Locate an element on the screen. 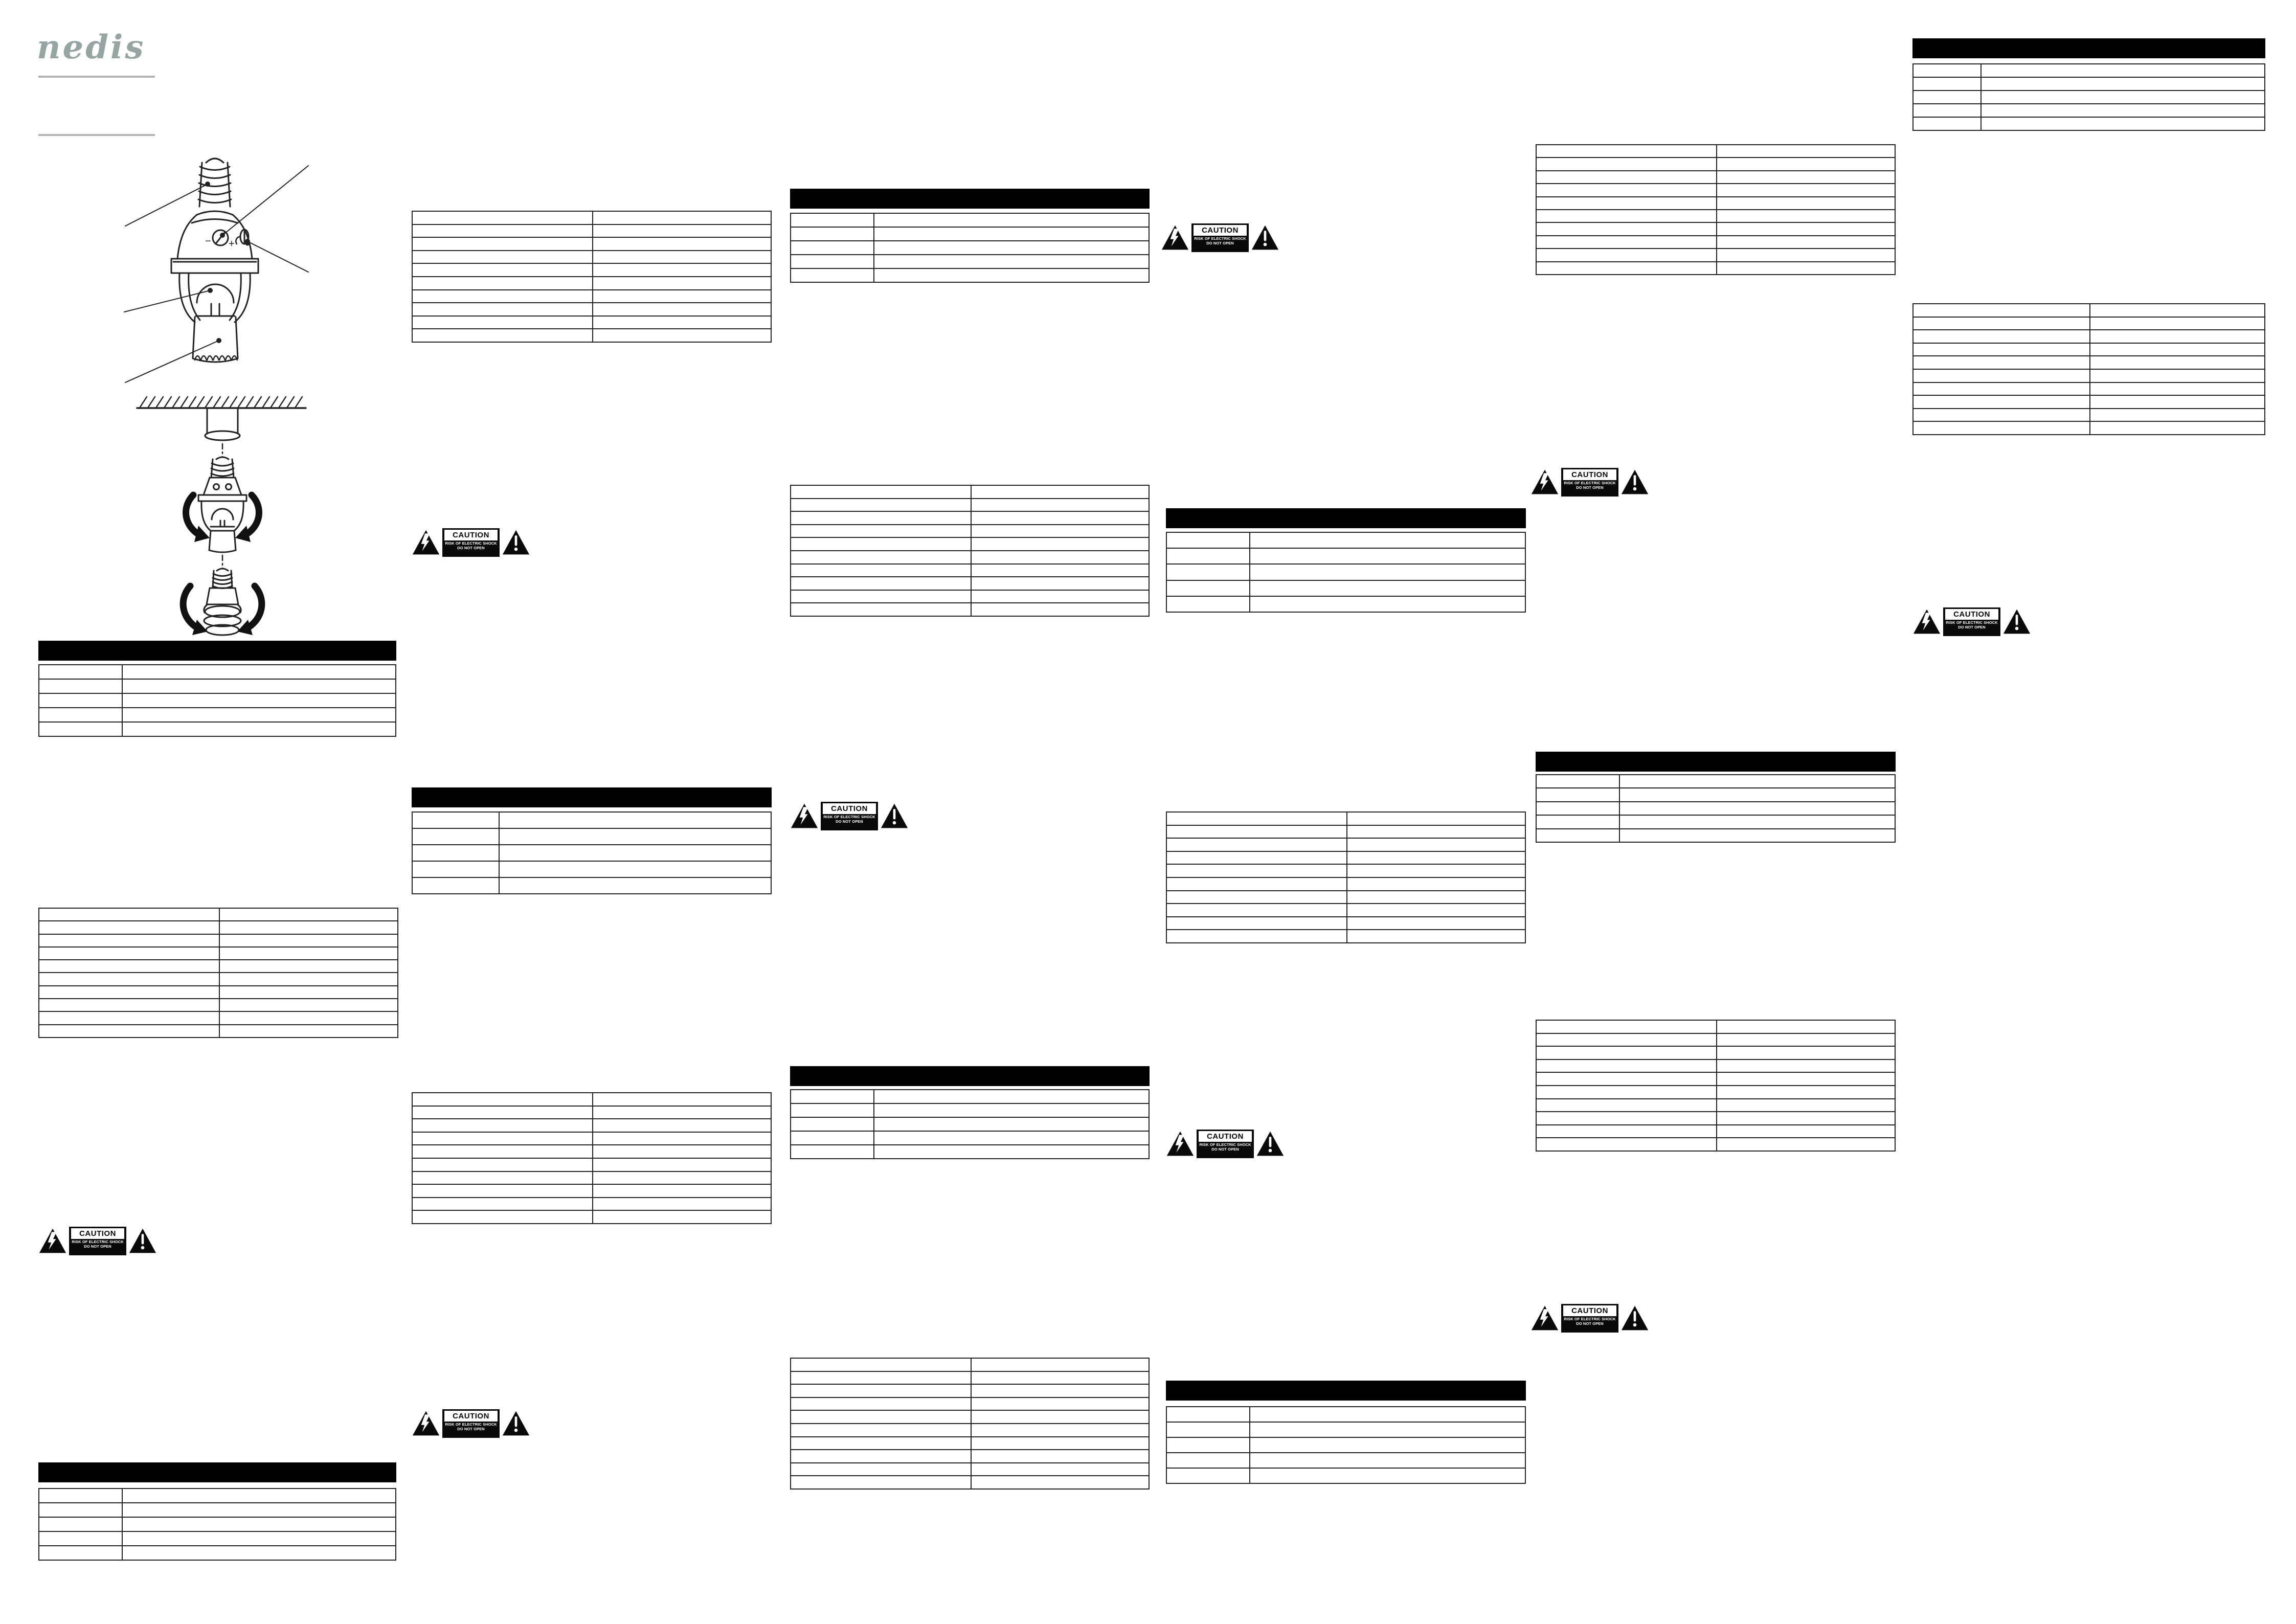 Image resolution: width=2296 pixels, height=1624 pixels. exclamation-icon is located at coordinates (895, 815).